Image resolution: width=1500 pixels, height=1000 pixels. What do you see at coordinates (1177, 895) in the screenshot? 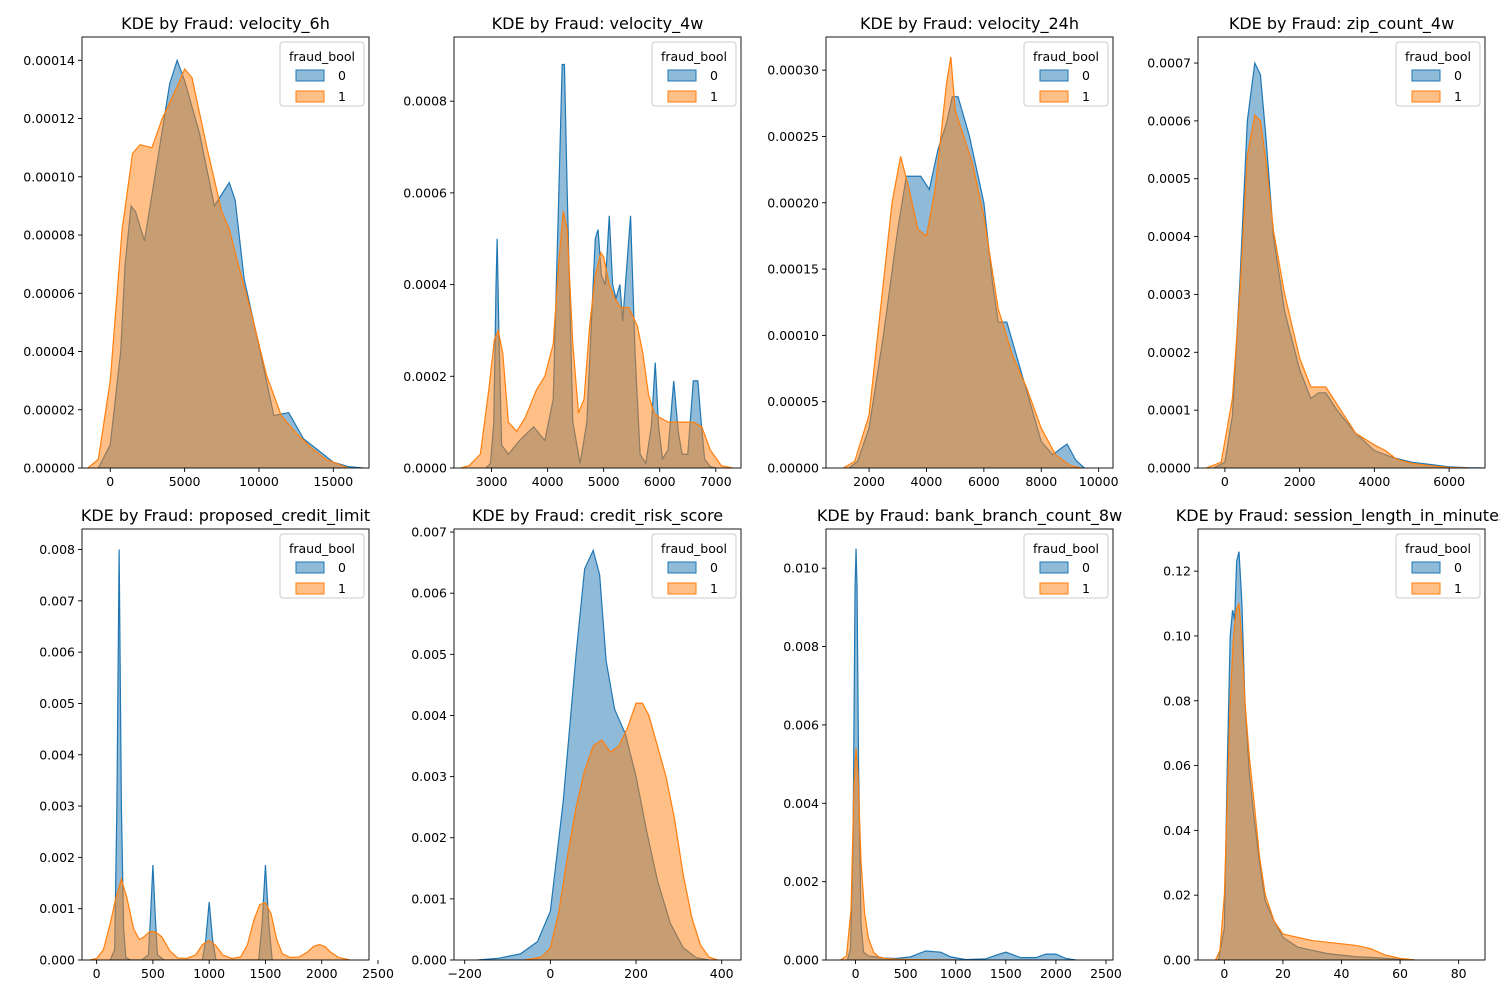
I see `chart-8-ytick-label: 0.02` at bounding box center [1177, 895].